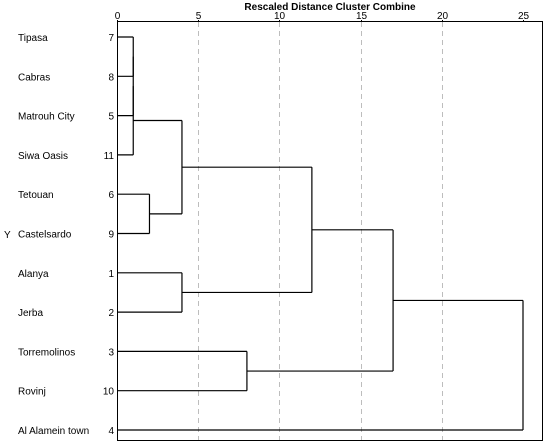  I want to click on leaf-label: Castelsardo, so click(45, 235).